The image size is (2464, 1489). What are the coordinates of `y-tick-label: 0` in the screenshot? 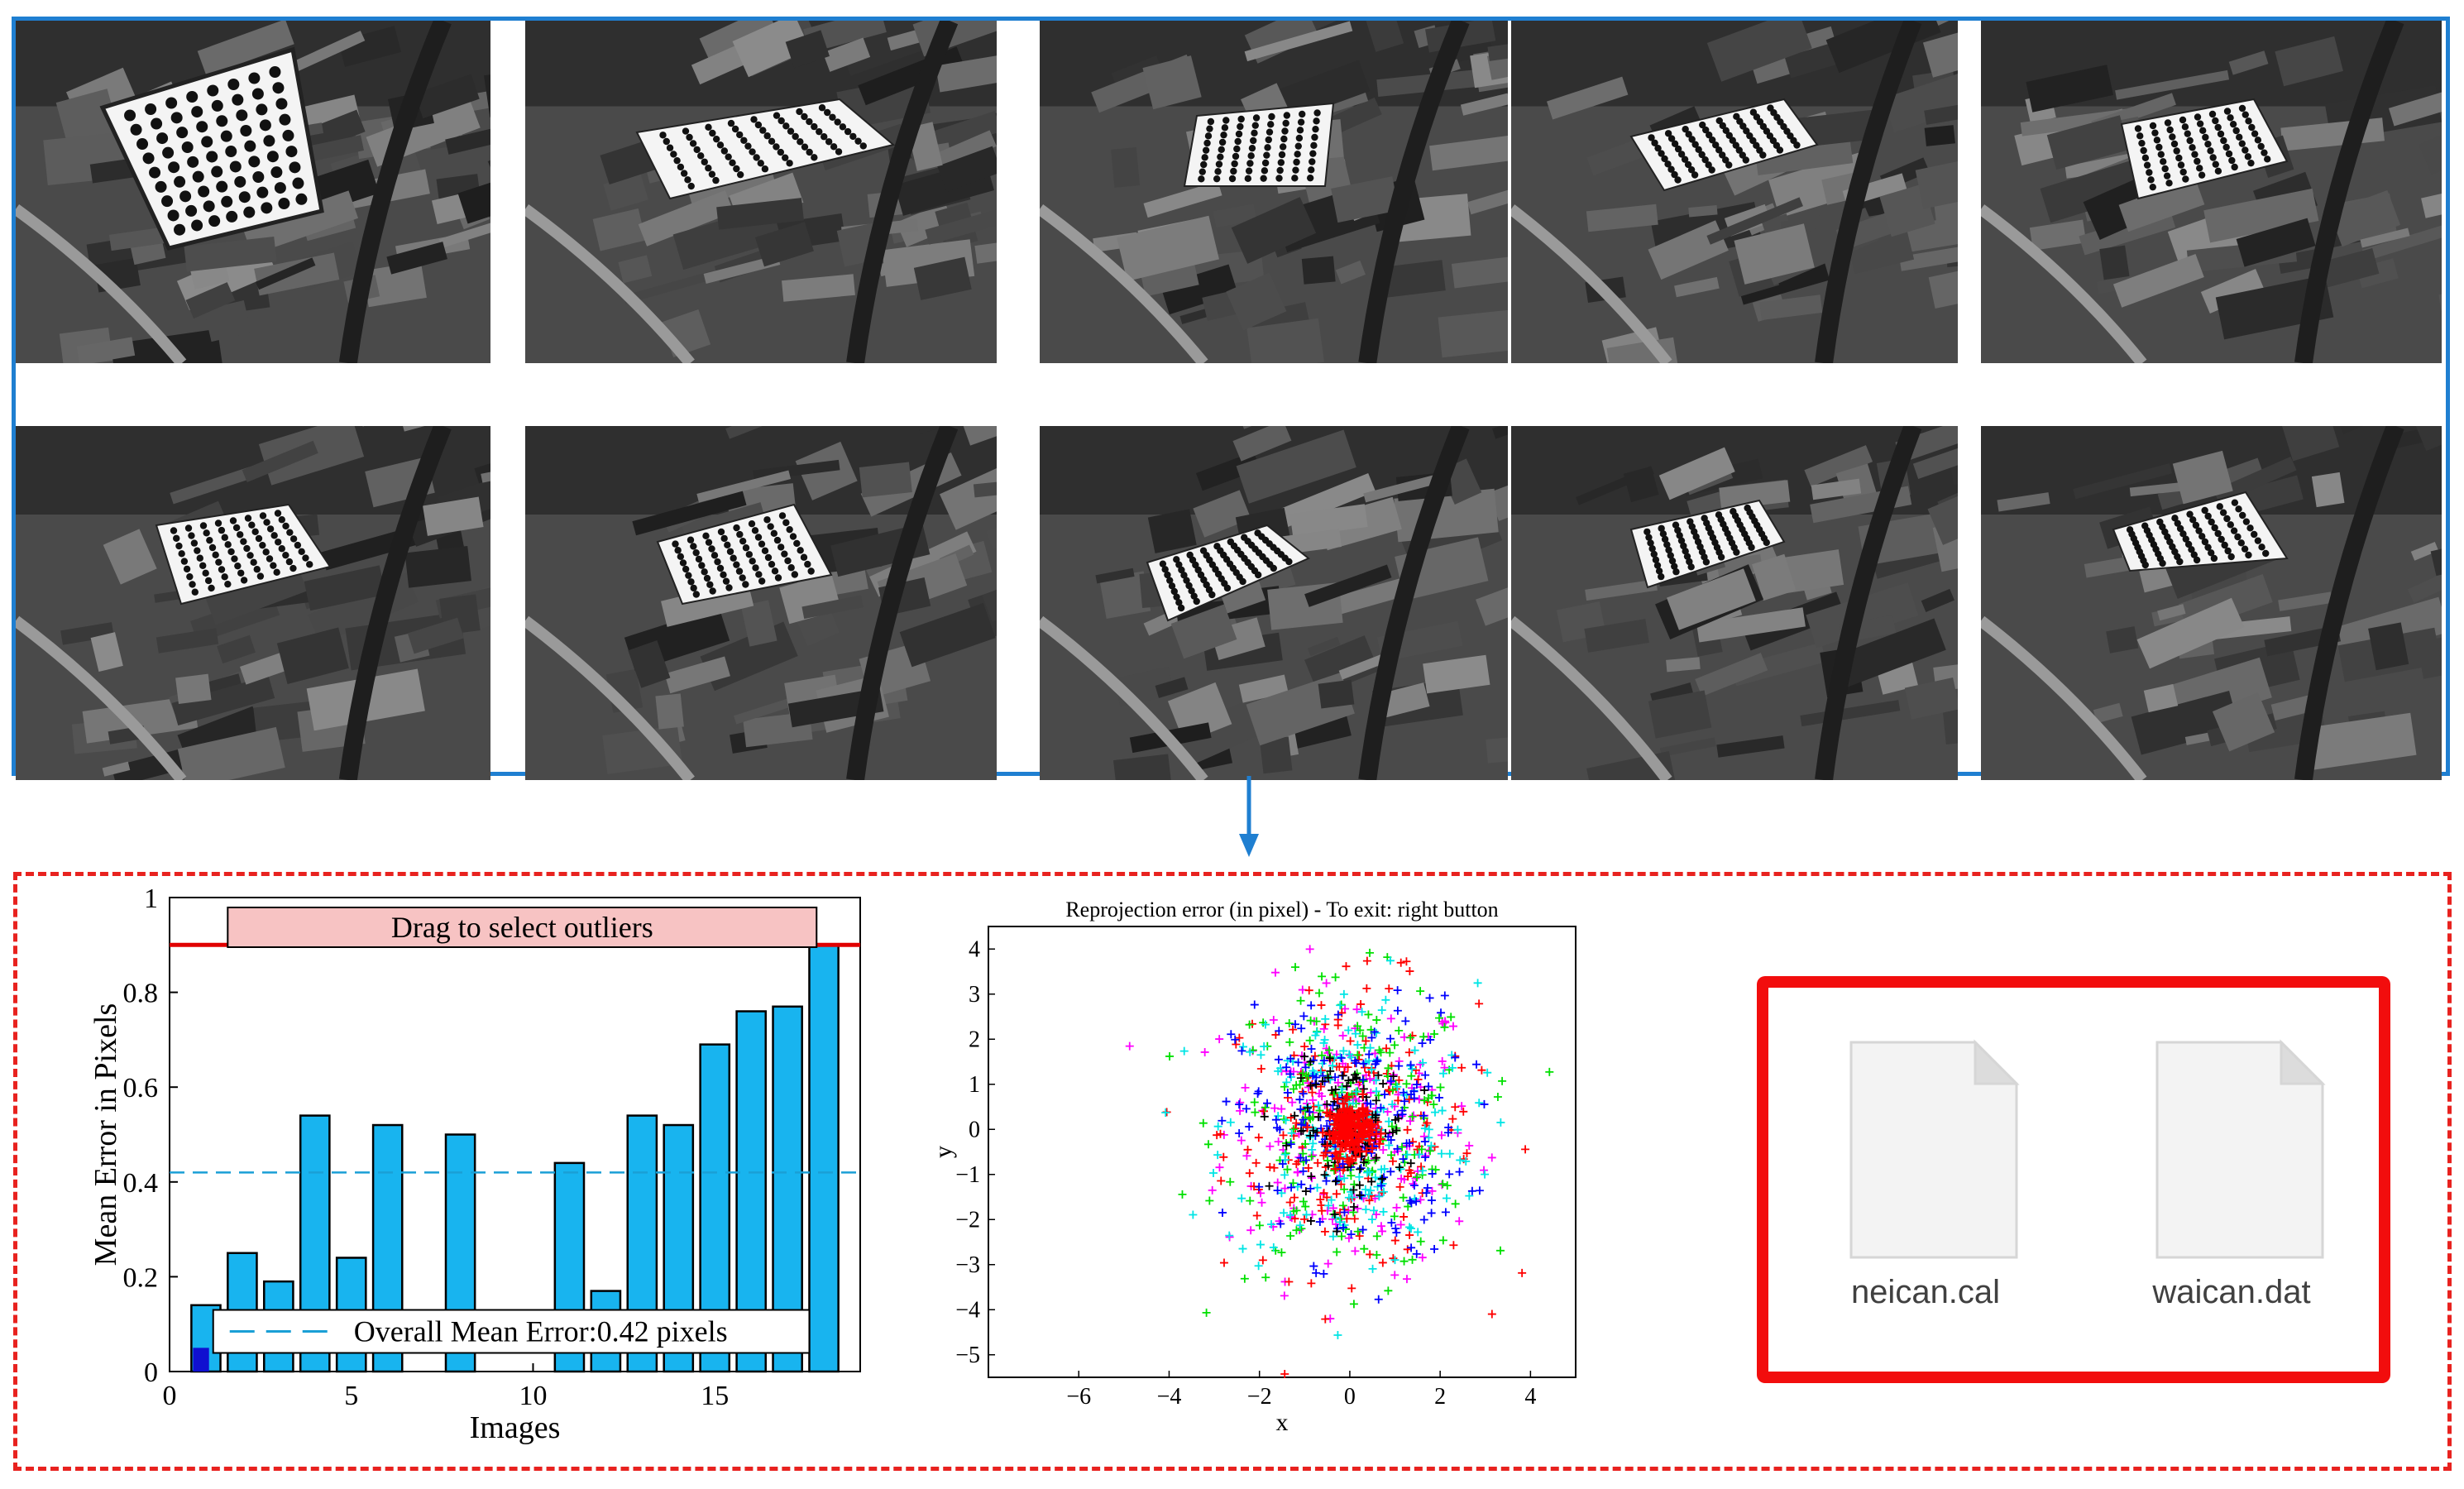 It's located at (974, 1129).